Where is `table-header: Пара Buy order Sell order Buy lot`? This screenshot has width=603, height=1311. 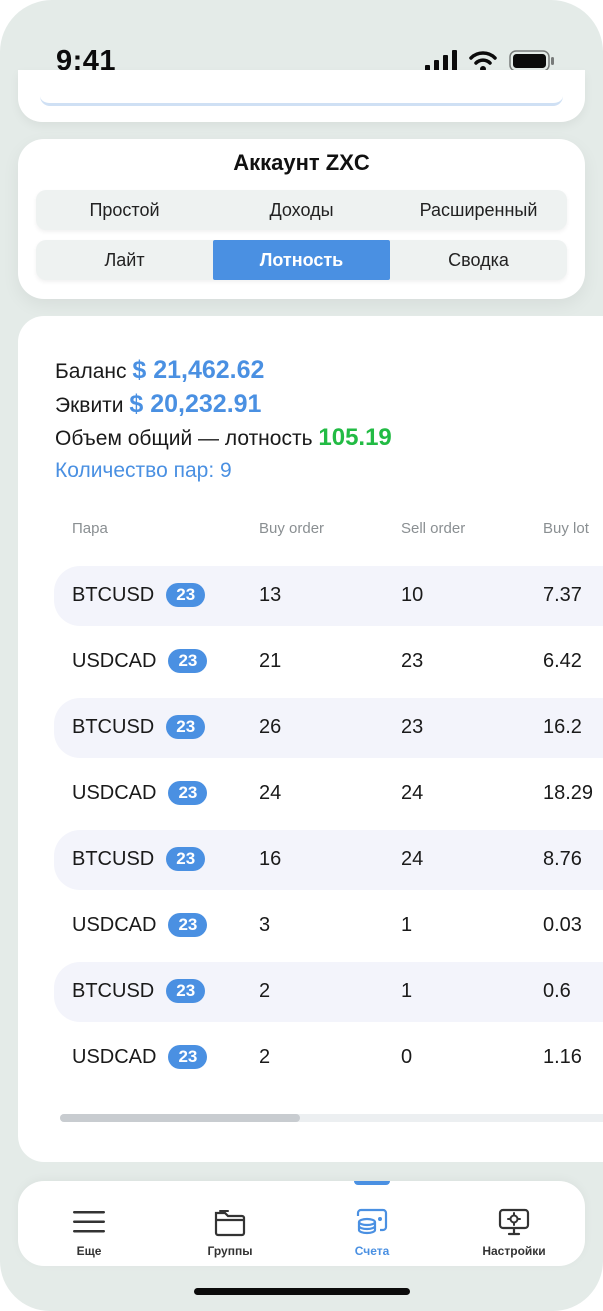
table-header: Пара Buy order Sell order Buy lot is located at coordinates (328, 530).